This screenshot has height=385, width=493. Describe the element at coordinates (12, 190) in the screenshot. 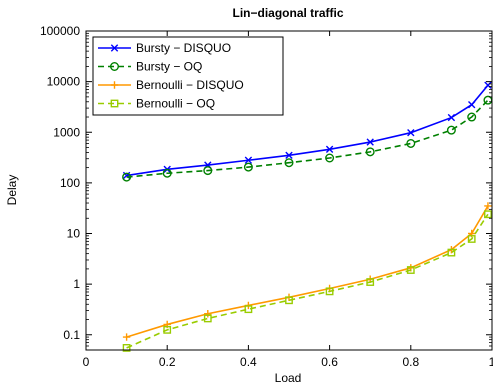

I see `y-axis-label: Delay` at that location.